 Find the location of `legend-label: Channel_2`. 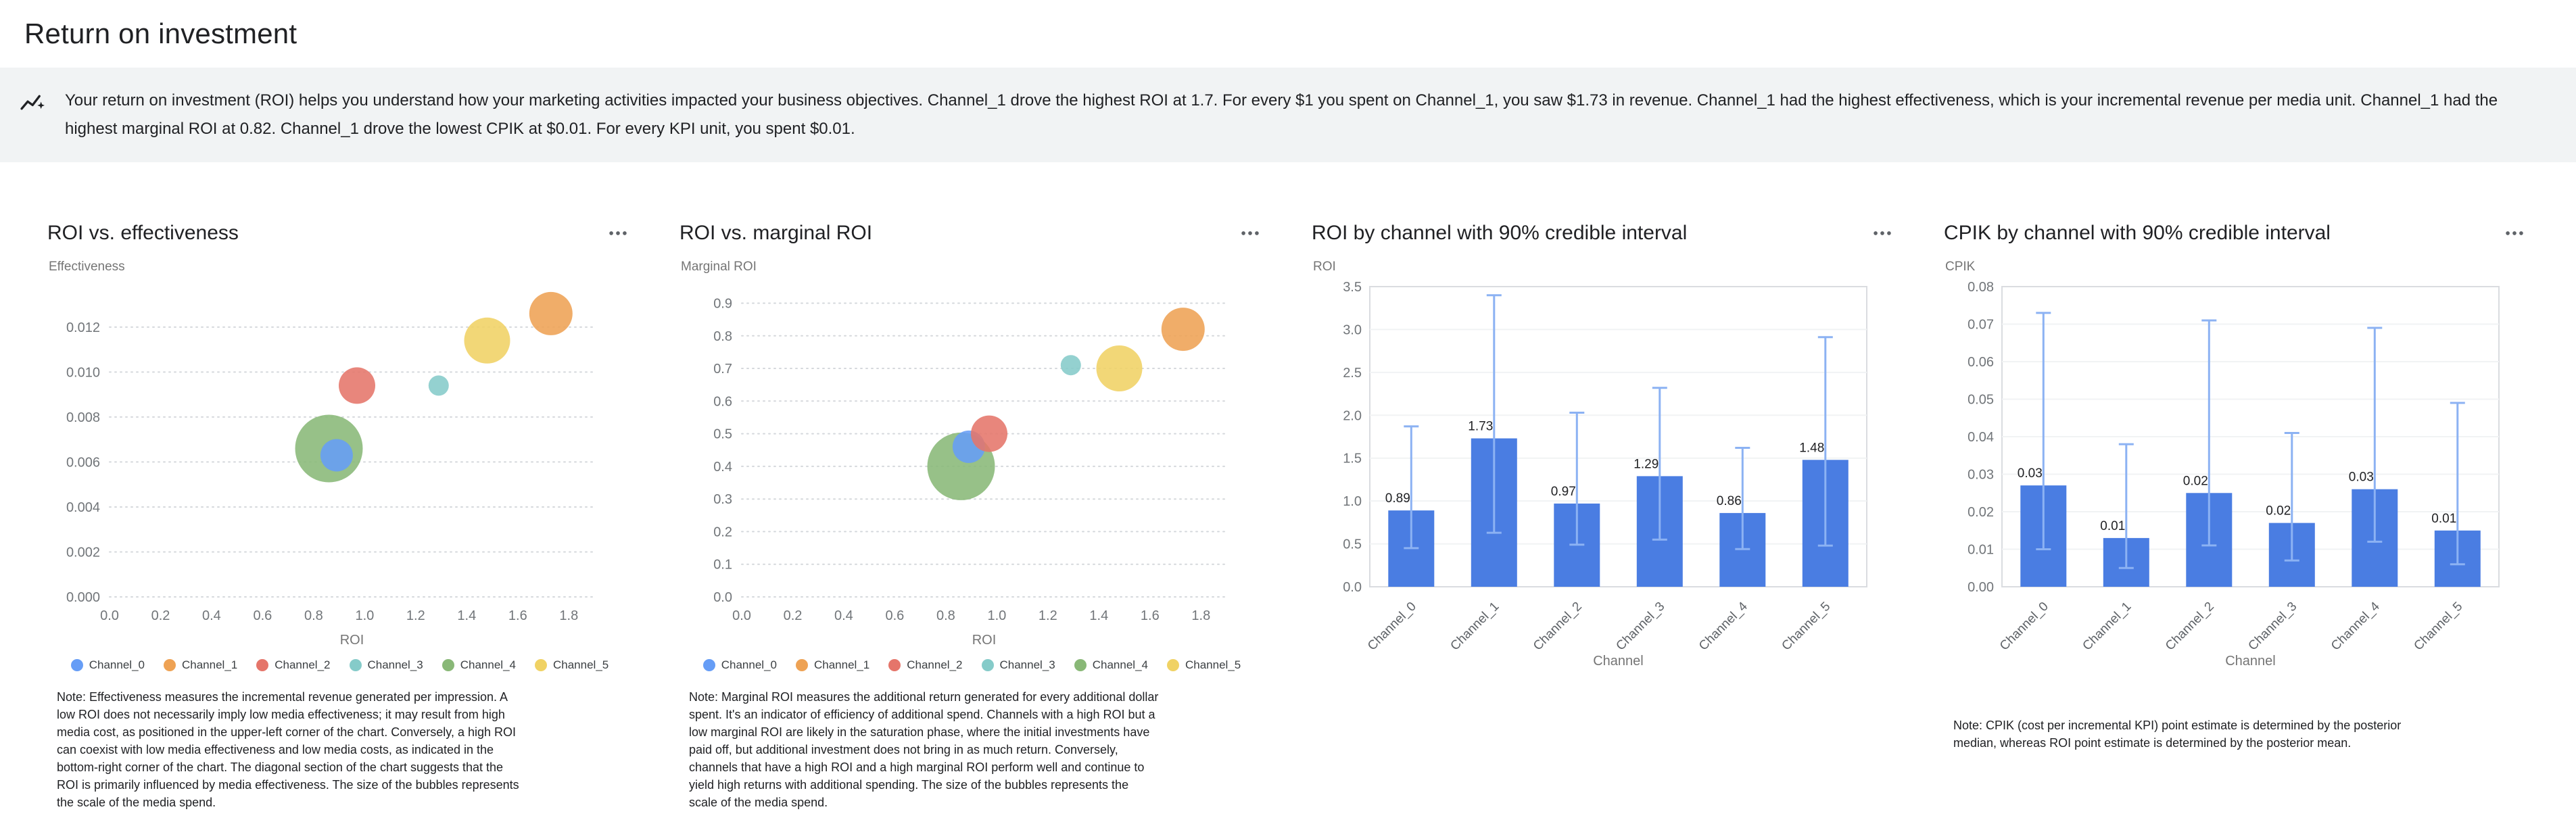

legend-label: Channel_2 is located at coordinates (303, 664).